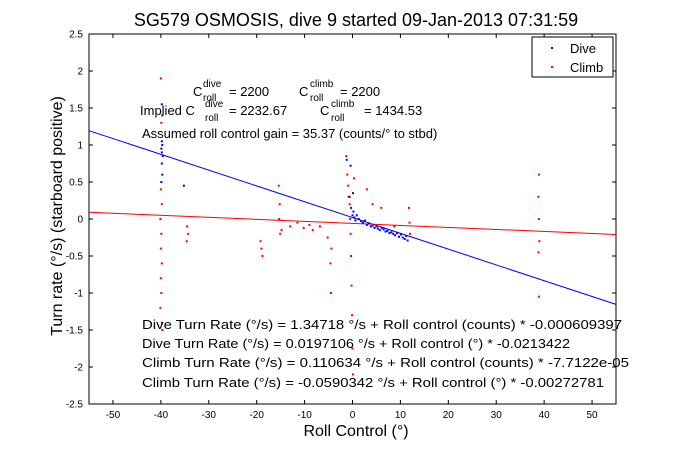 The image size is (681, 454). Describe the element at coordinates (449, 415) in the screenshot. I see `x-tick-label: 20` at that location.